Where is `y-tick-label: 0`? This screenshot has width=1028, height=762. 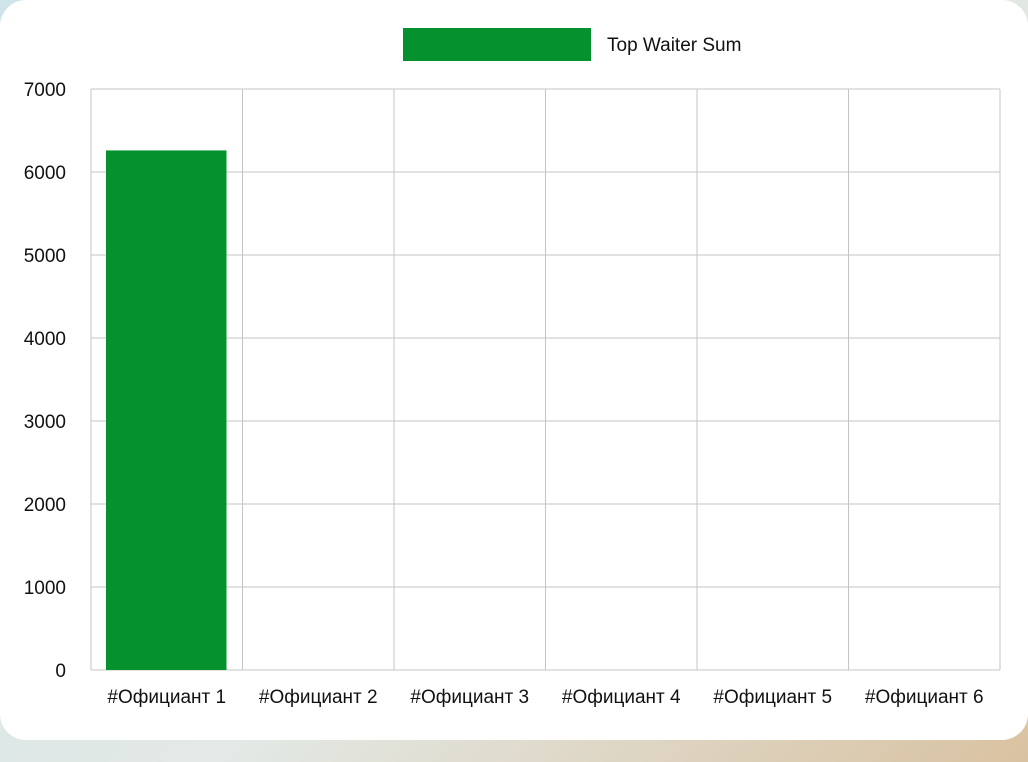
y-tick-label: 0 is located at coordinates (60, 671).